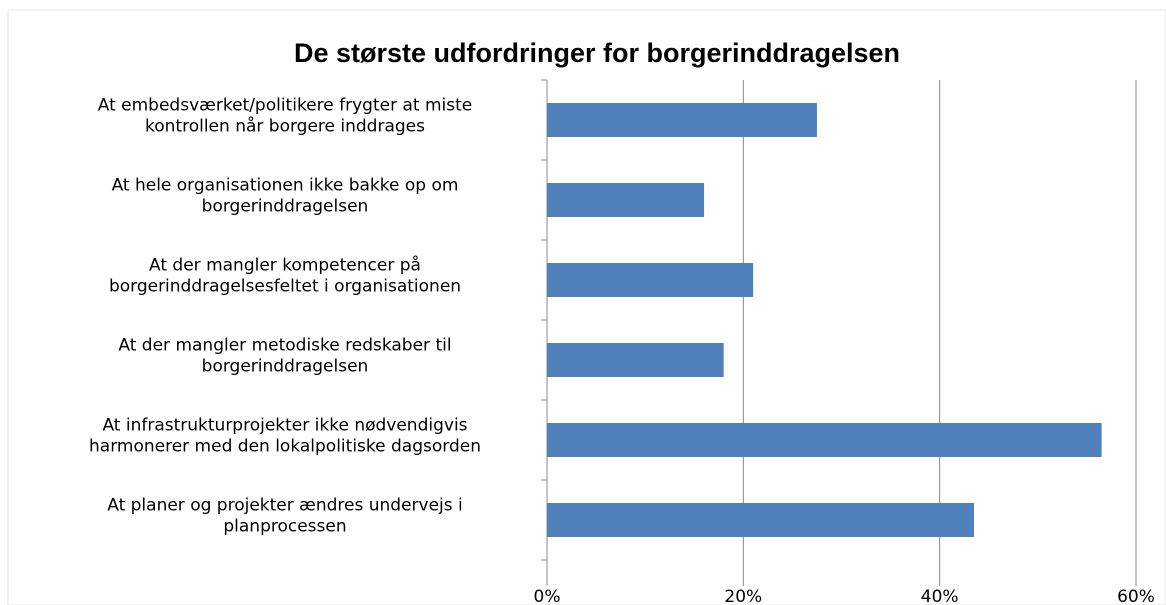 The width and height of the screenshot is (1166, 605). What do you see at coordinates (285, 126) in the screenshot?
I see `y-tick-label: kontrollen når borgere inddrages` at bounding box center [285, 126].